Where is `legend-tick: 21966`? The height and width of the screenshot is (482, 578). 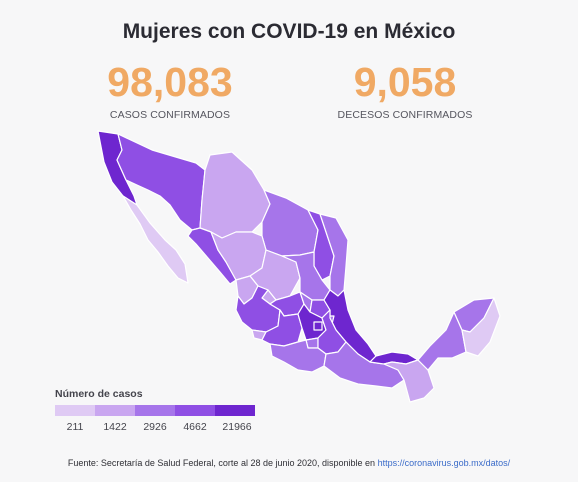
legend-tick: 21966 is located at coordinates (237, 427).